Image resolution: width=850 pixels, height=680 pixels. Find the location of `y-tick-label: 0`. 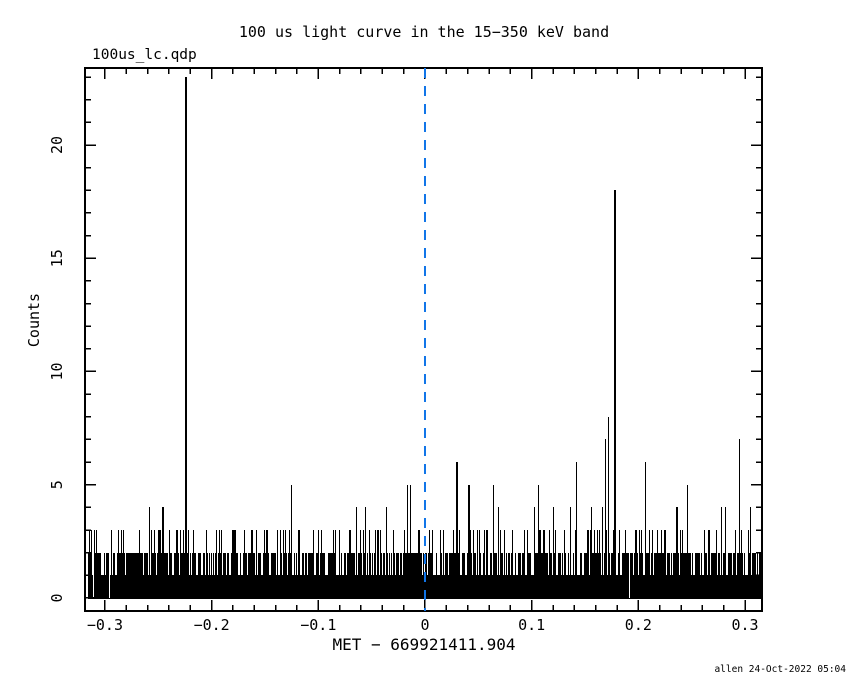

y-tick-label: 0 is located at coordinates (57, 597).